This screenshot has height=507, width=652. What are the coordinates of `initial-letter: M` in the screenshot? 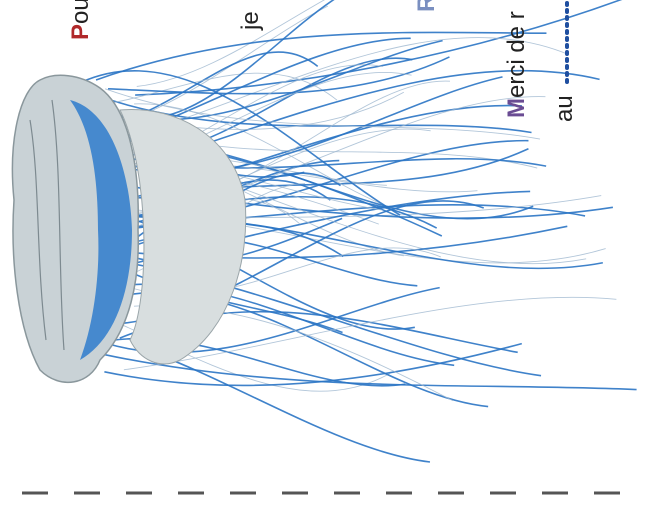 It's located at (516, 108).